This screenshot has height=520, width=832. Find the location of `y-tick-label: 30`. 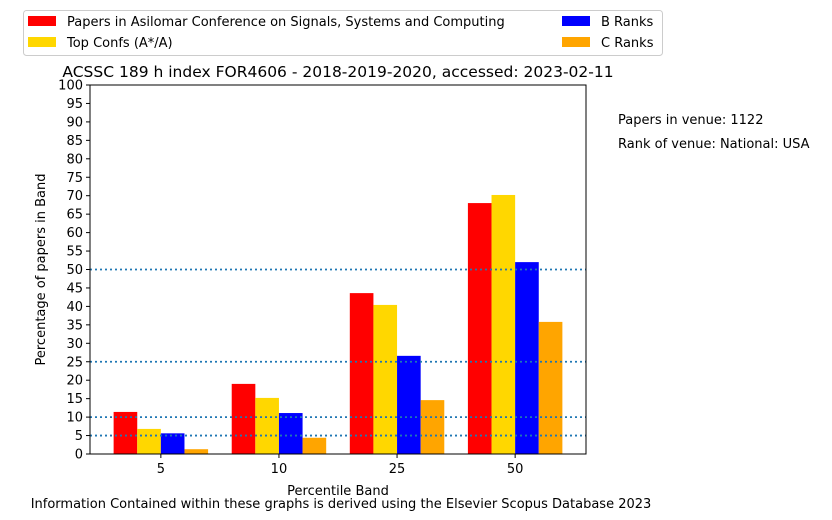

y-tick-label: 30 is located at coordinates (74, 344).